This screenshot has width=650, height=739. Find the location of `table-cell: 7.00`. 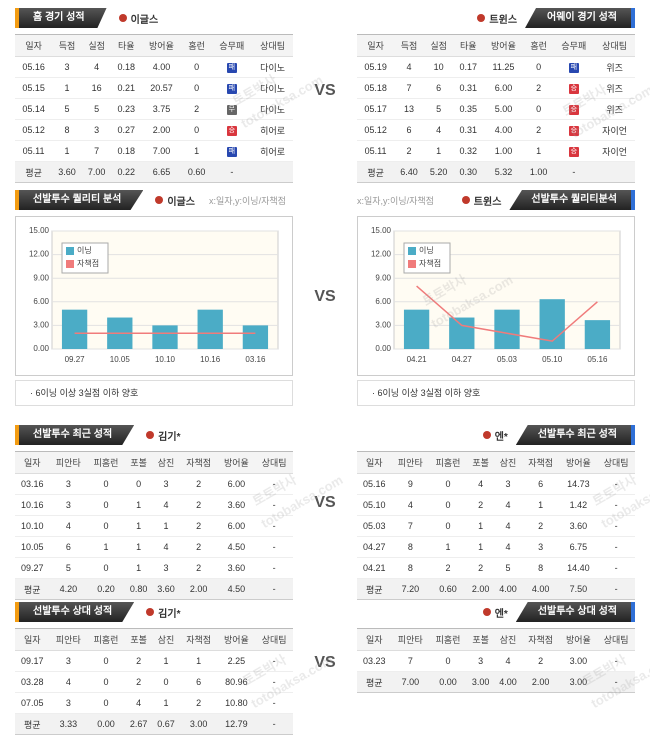

table-cell: 7.00 is located at coordinates (96, 172).